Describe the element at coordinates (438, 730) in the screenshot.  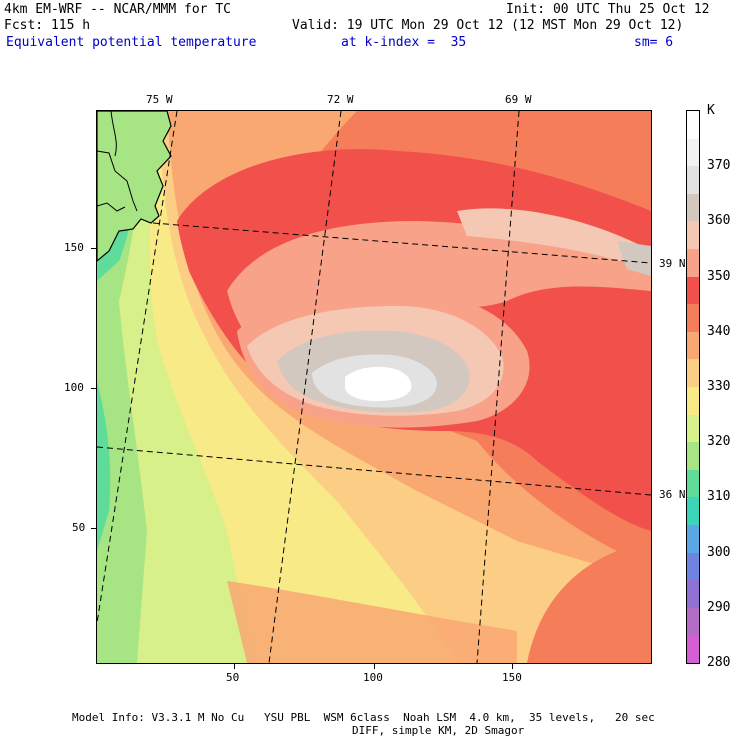
I see `model-info-2: DIFF, simple KM, 2D Smagor` at that location.